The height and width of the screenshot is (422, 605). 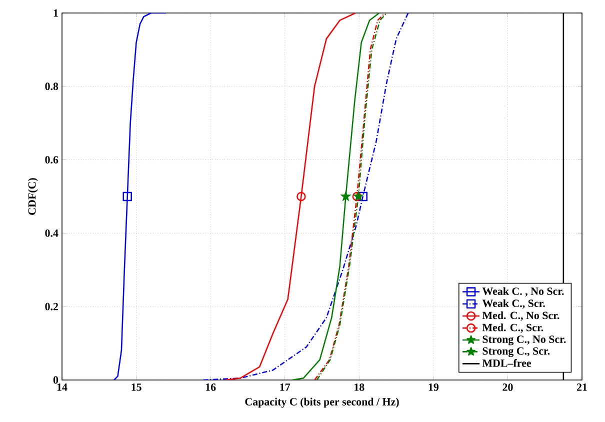 I want to click on x-axis-title: Capacity C (bits per second / Hz), so click(x=322, y=403).